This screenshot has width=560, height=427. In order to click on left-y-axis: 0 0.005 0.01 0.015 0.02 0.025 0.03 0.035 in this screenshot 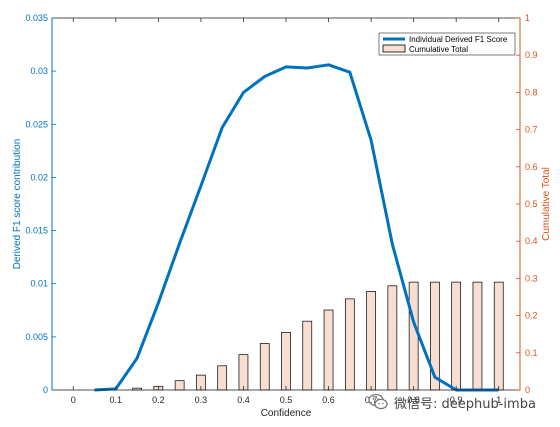, I will do `click(40, 204)`.